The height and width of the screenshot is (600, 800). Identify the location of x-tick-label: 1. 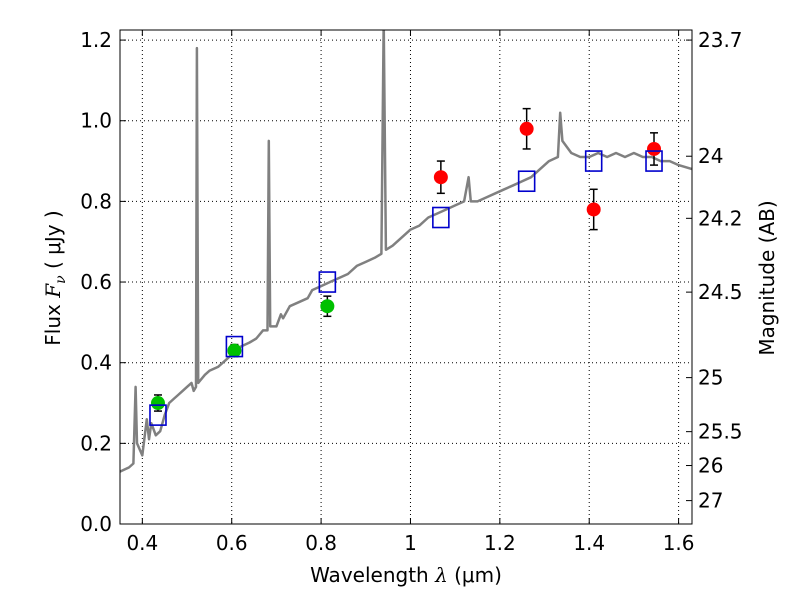
(410, 543).